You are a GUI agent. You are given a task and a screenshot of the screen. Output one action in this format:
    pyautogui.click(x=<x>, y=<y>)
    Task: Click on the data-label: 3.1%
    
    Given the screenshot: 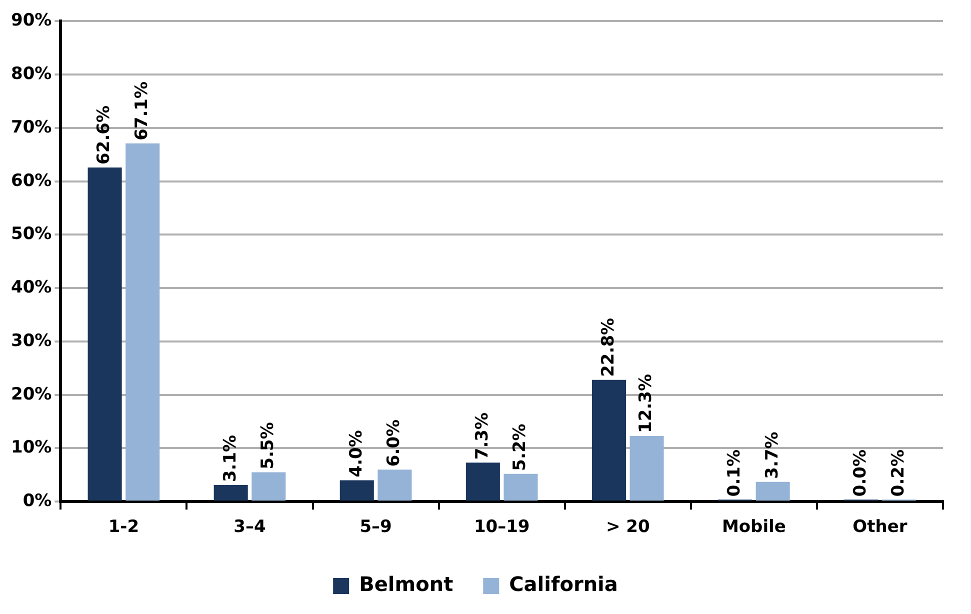 What is the action you would take?
    pyautogui.click(x=230, y=458)
    